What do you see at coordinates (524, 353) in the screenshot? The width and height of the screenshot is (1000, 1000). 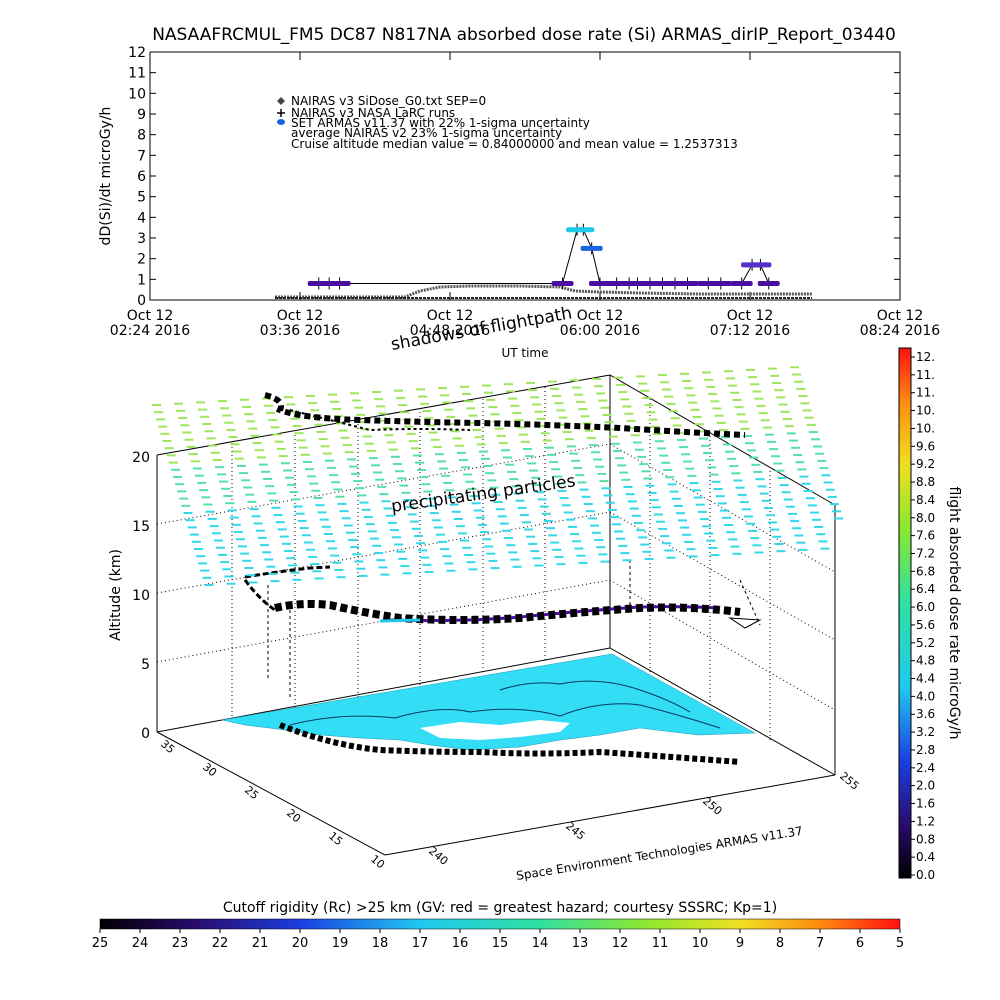 I see `timeseries-xlabel: UT time` at bounding box center [524, 353].